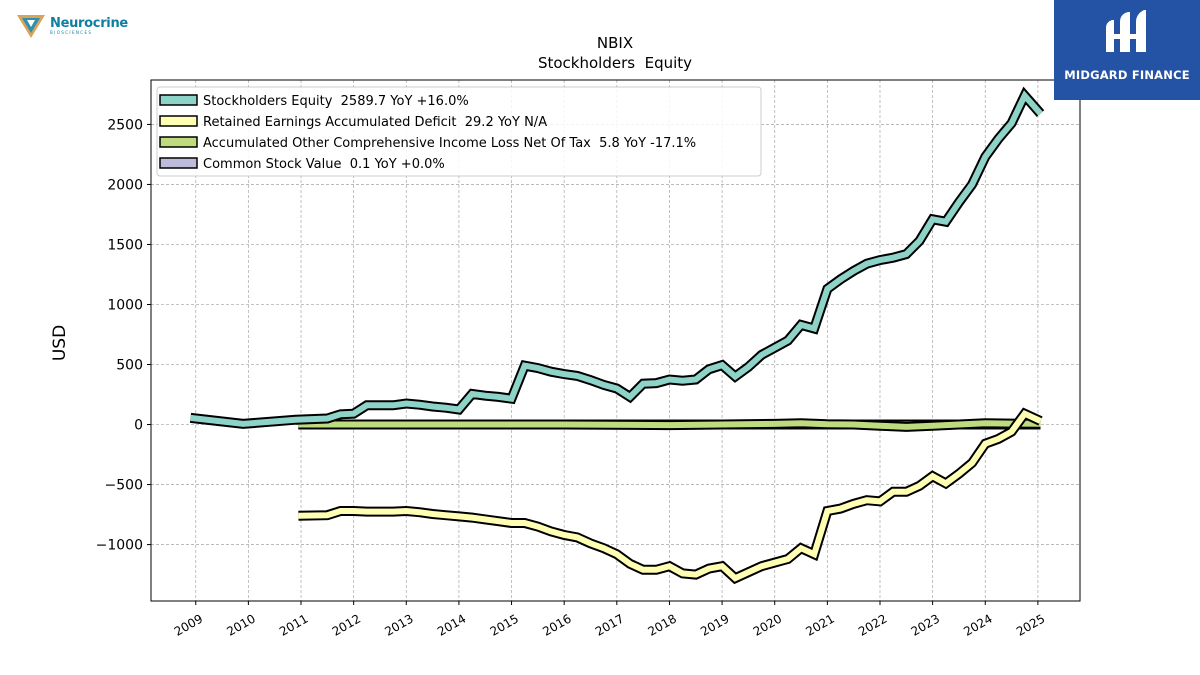 The image size is (1200, 675). I want to click on midgard-logo: MIDGARD FINANCE, so click(1127, 50).